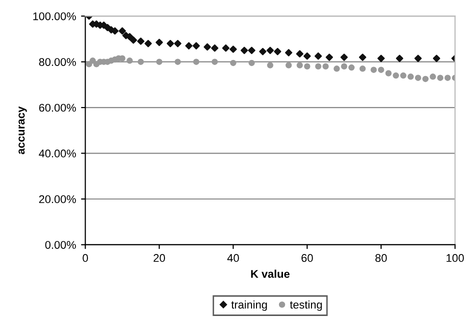  Describe the element at coordinates (57, 62) in the screenshot. I see `y-tick-label: 80.00%` at that location.